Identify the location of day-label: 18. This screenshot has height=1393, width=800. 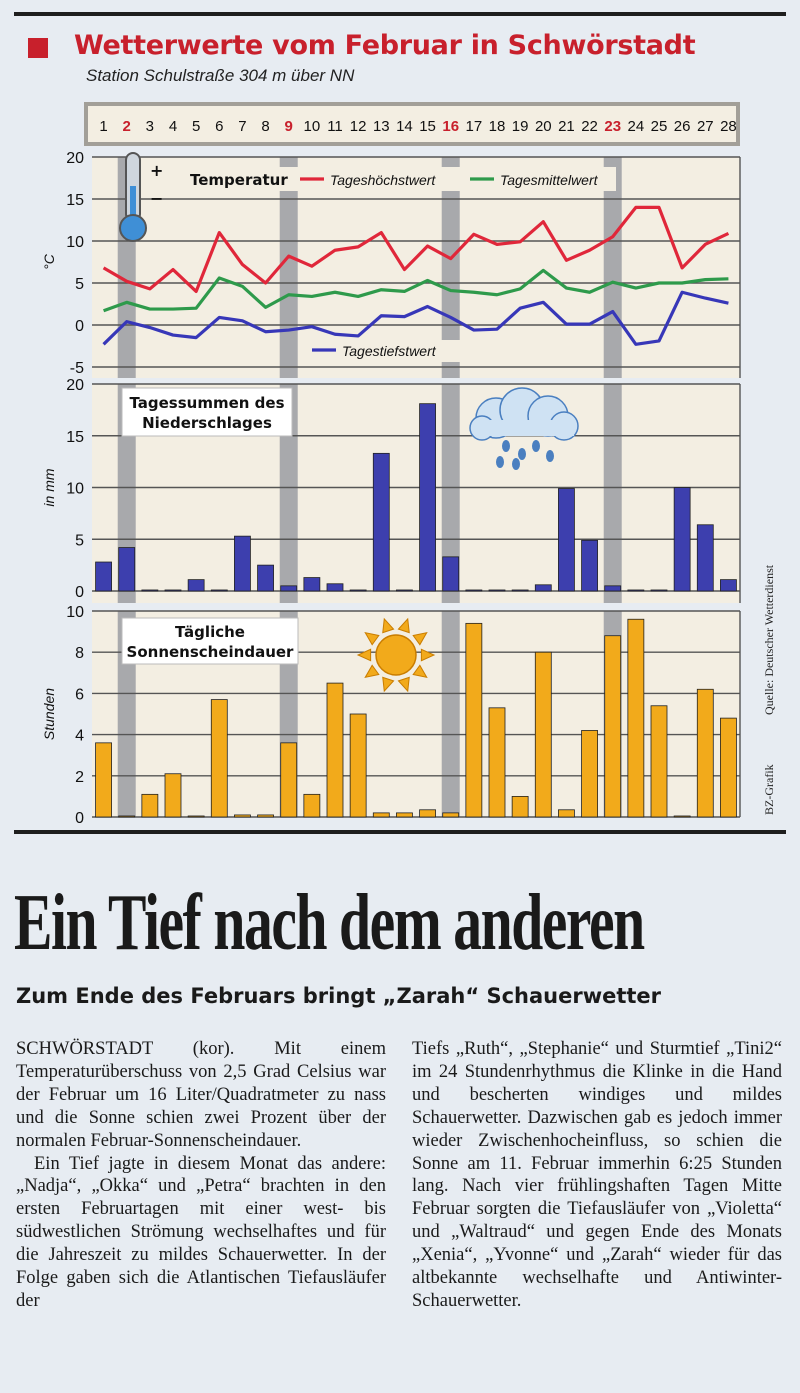
(497, 126).